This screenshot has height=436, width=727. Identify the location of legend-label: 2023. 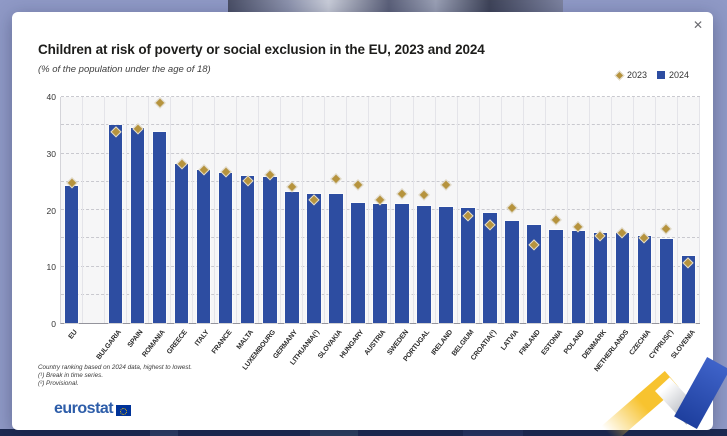
(636, 75).